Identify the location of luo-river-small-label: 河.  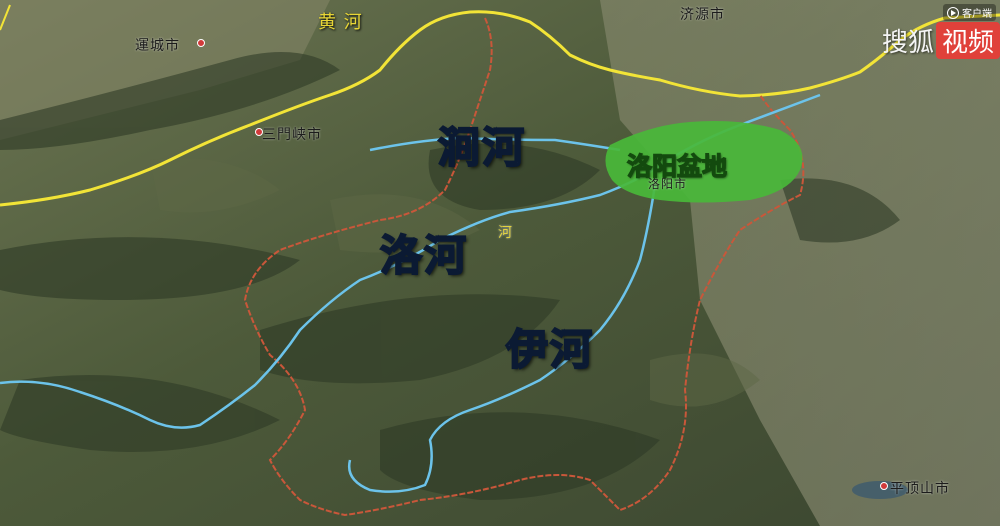
(505, 233).